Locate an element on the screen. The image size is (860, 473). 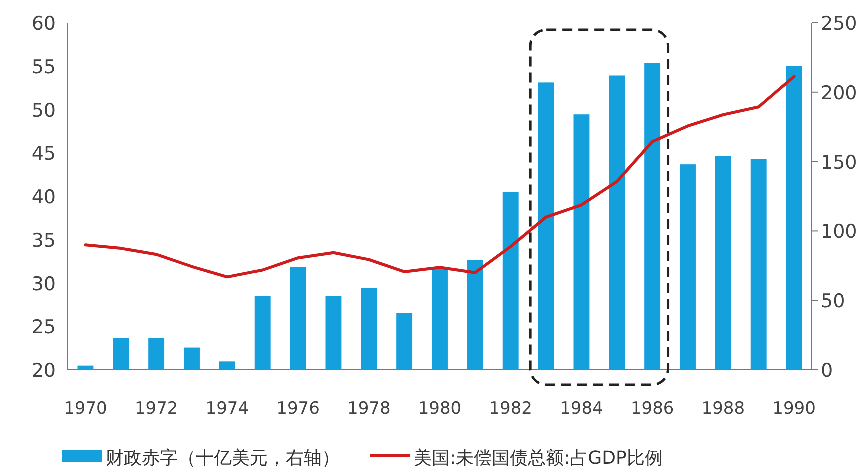
x-tick-label: 1974 is located at coordinates (228, 409).